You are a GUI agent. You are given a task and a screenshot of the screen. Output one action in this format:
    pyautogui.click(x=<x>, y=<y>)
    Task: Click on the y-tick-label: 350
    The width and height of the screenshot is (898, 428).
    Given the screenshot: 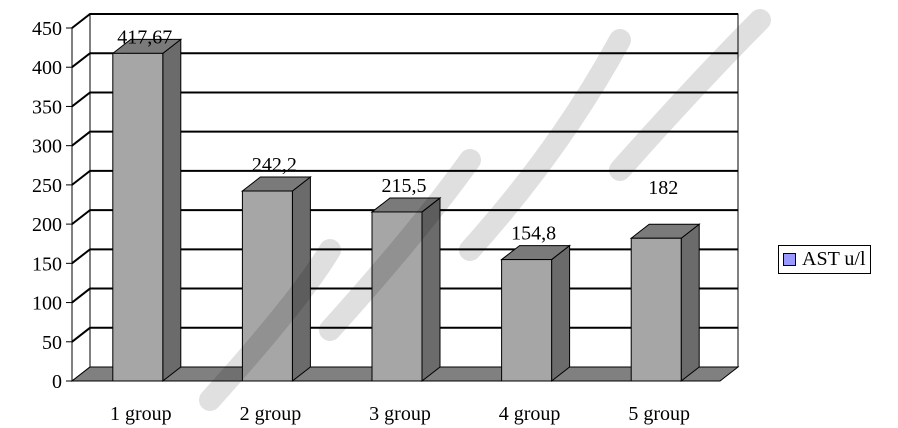 What is the action you would take?
    pyautogui.click(x=47, y=107)
    